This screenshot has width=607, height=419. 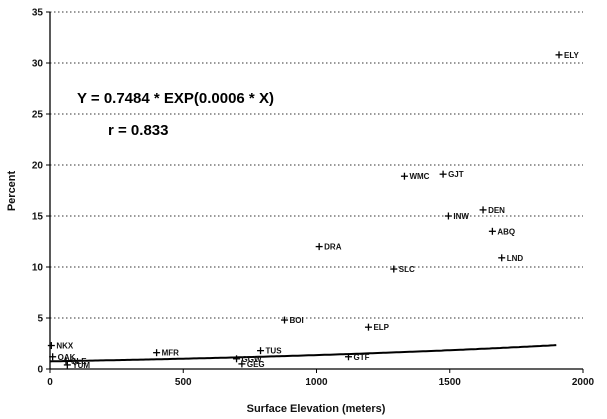 What do you see at coordinates (361, 357) in the screenshot?
I see `point-label: GTF` at bounding box center [361, 357].